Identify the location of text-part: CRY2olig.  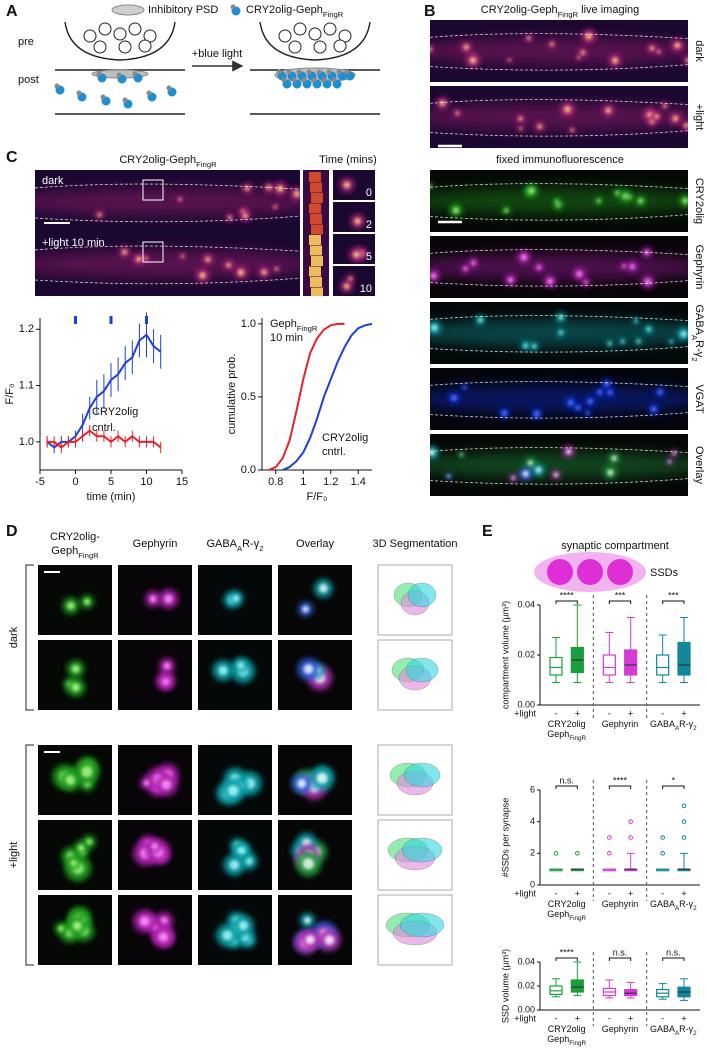
(567, 724).